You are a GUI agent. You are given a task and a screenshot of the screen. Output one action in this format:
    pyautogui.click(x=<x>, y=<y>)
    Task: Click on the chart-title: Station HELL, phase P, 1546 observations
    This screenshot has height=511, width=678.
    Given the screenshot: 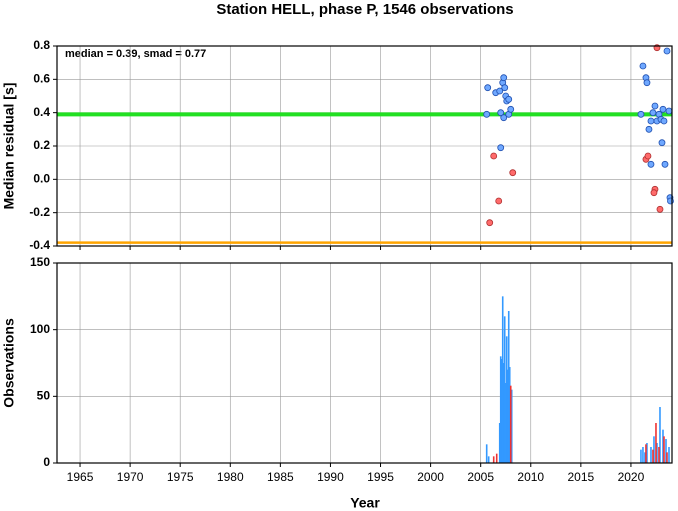 What is the action you would take?
    pyautogui.click(x=364, y=9)
    